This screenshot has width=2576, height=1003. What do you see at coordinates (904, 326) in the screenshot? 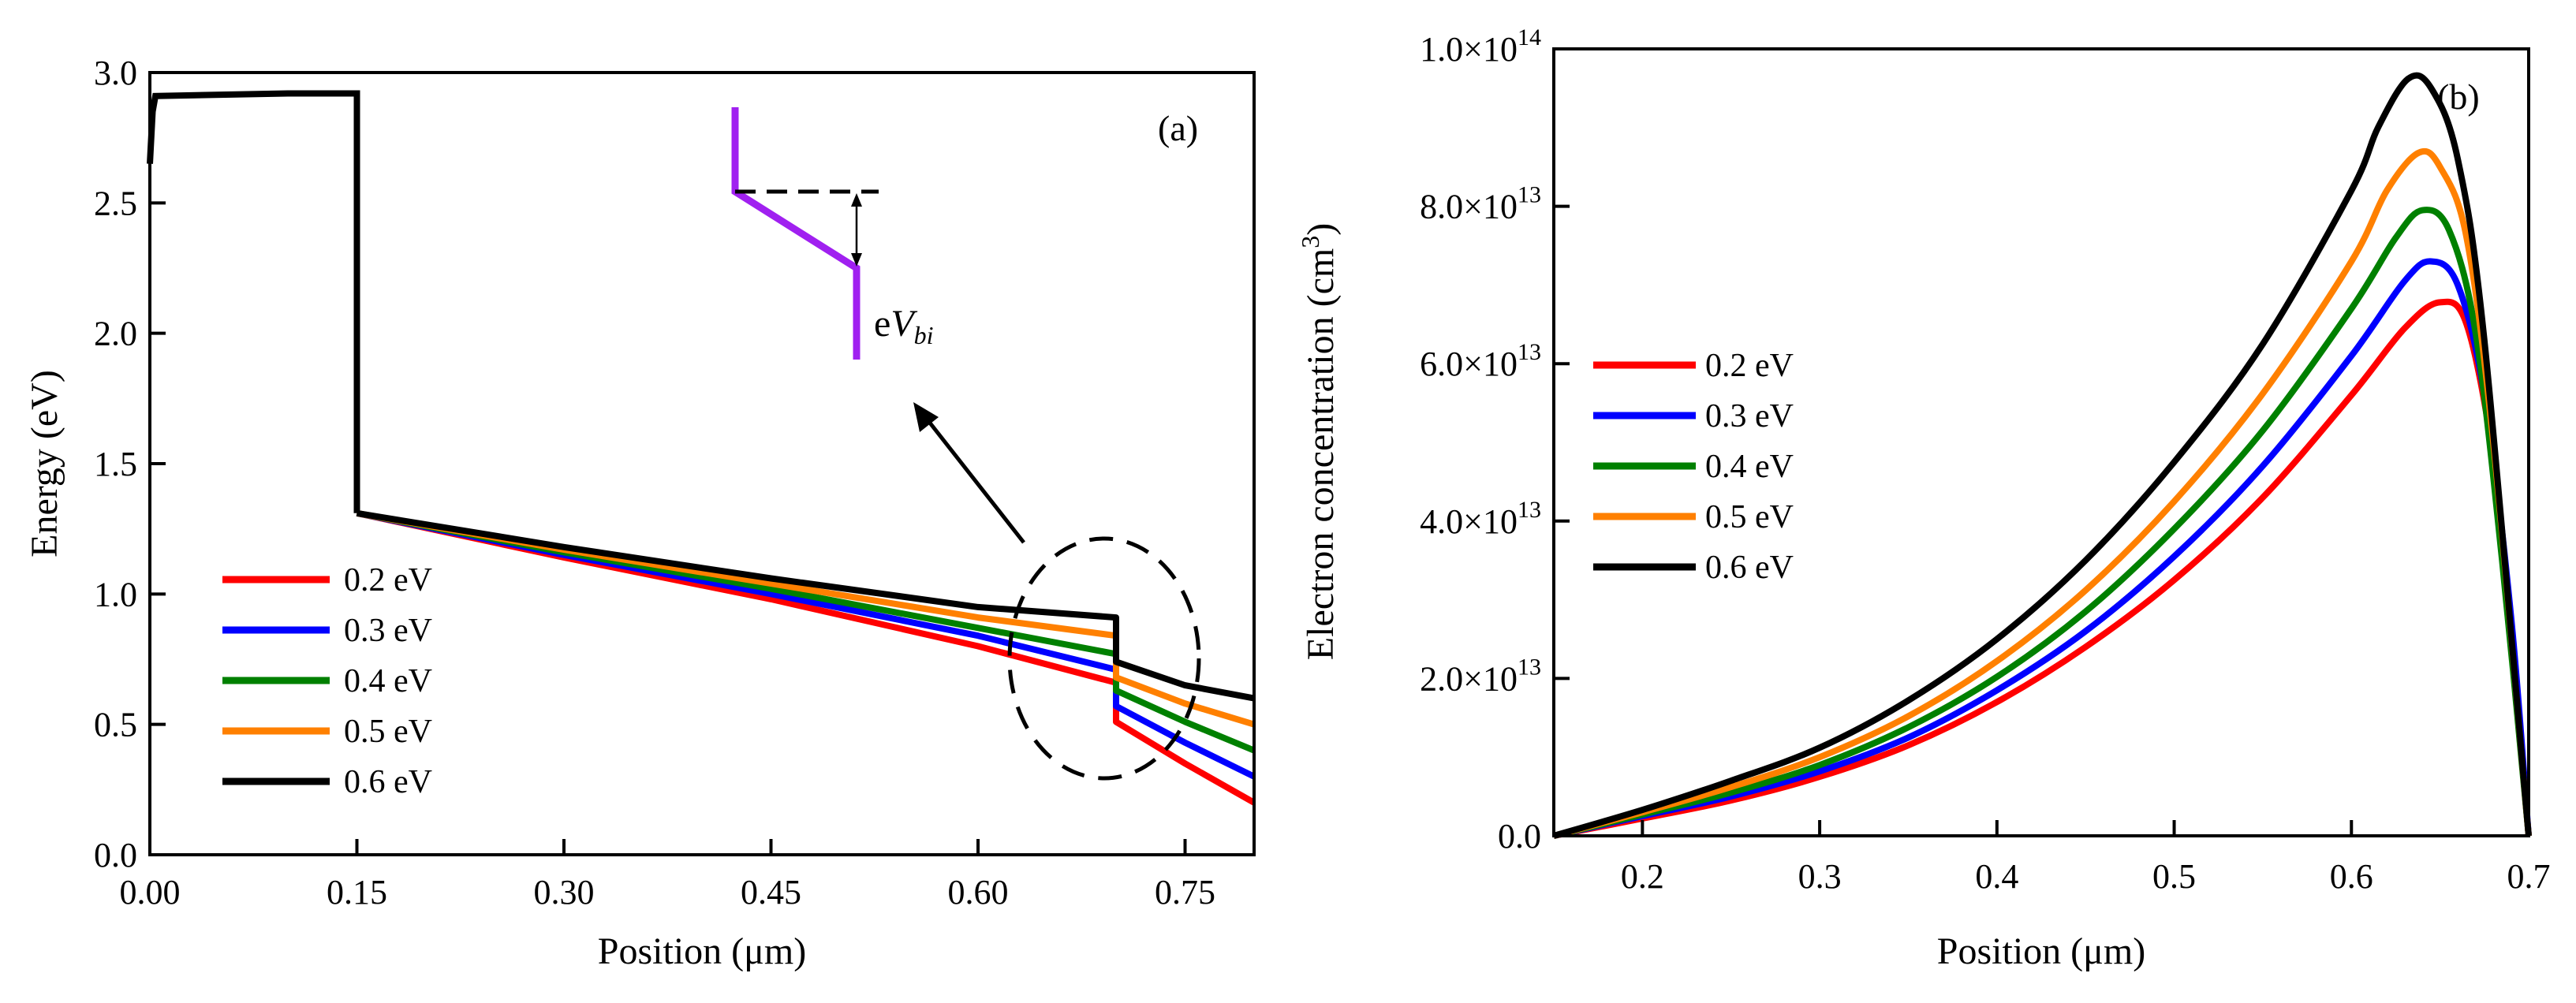
I see `inset-ebi-label: eVbi` at bounding box center [904, 326].